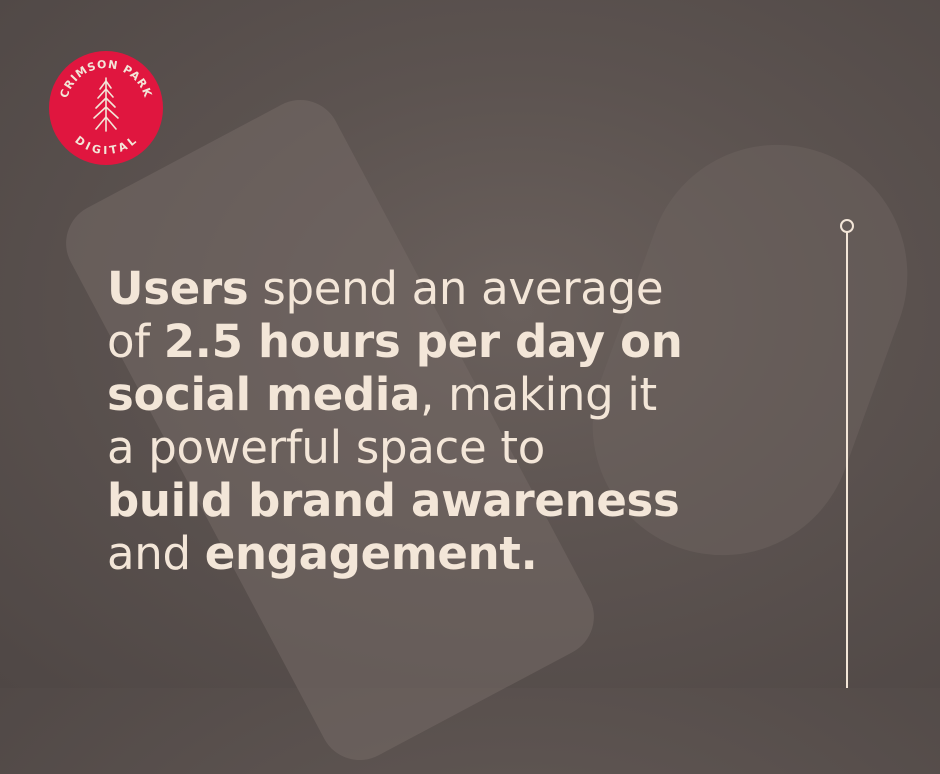 The image size is (940, 774). Describe the element at coordinates (106, 104) in the screenshot. I see `pine-tree-icon` at that location.